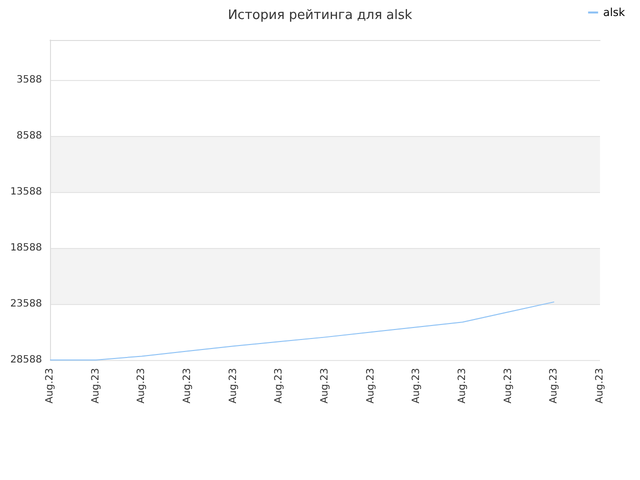  Describe the element at coordinates (26, 304) in the screenshot. I see `y-tick-label: 23588` at that location.